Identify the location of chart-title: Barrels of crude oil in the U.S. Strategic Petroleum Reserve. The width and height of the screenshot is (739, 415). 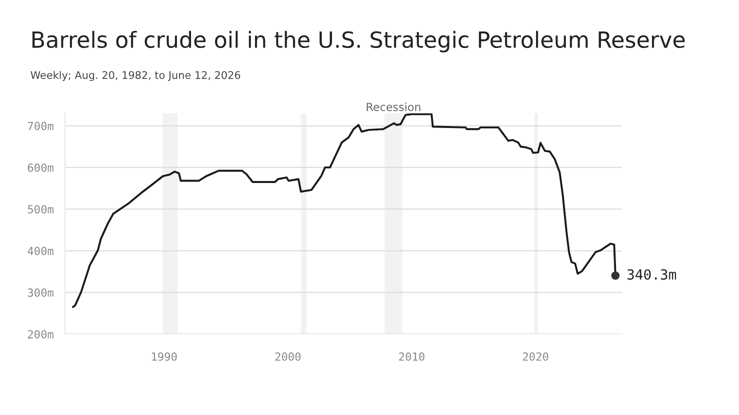
(358, 41).